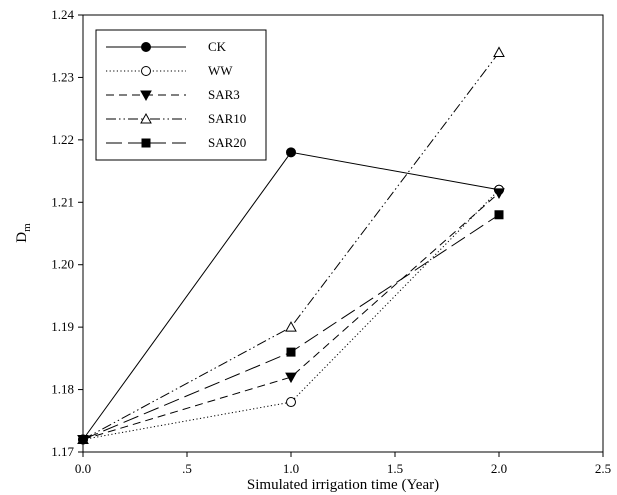 This screenshot has width=617, height=495. What do you see at coordinates (343, 485) in the screenshot?
I see `x-axis-label: Simulated irrigation time (Year)` at bounding box center [343, 485].